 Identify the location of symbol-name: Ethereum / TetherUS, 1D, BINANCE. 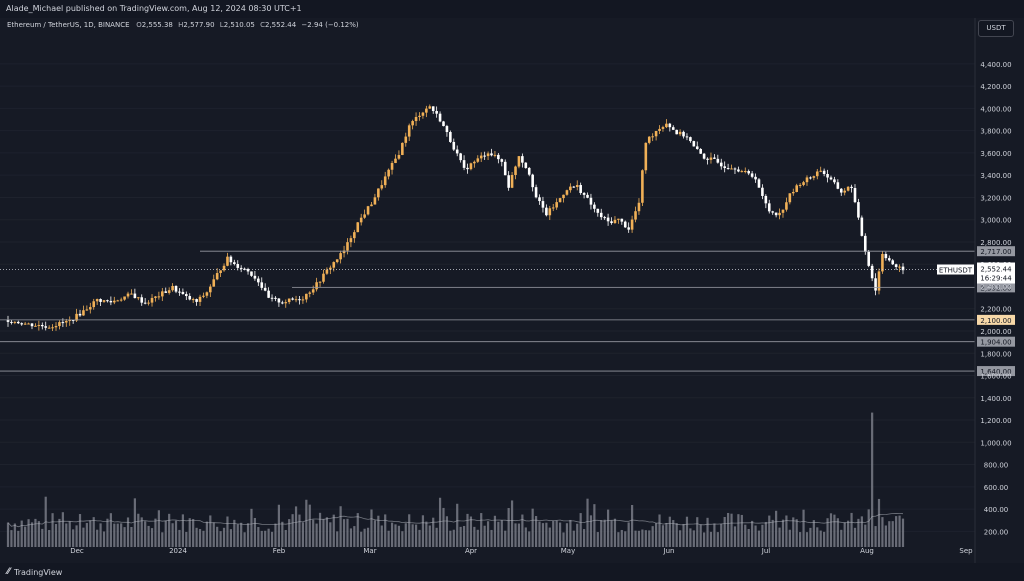
(68, 25).